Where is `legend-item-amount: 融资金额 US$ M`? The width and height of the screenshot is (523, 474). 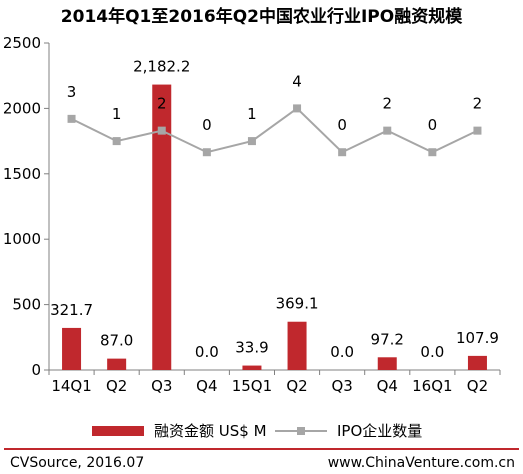
legend-item-amount: 融资金额 US$ M is located at coordinates (179, 430).